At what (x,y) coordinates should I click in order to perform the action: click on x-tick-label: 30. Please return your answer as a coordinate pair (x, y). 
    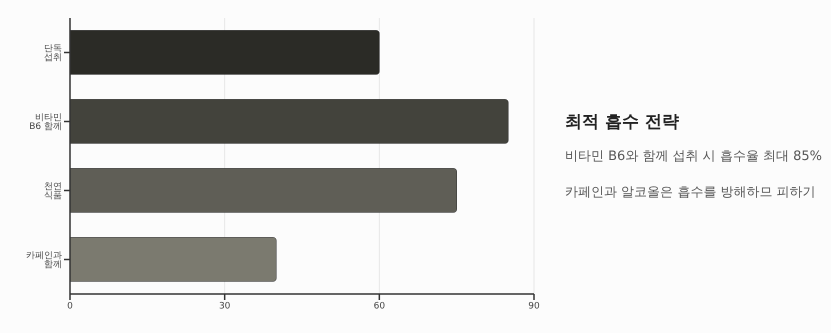
    Looking at the image, I should click on (224, 306).